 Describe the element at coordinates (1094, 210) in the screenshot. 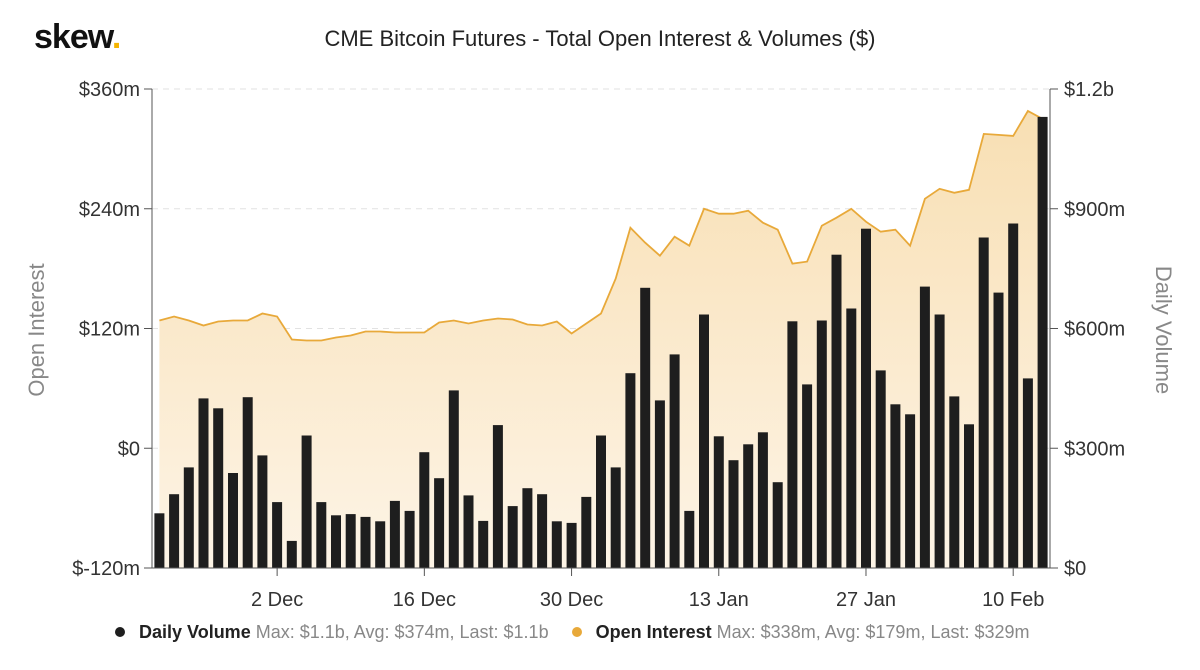

I see `right-tick-label: $900m` at that location.